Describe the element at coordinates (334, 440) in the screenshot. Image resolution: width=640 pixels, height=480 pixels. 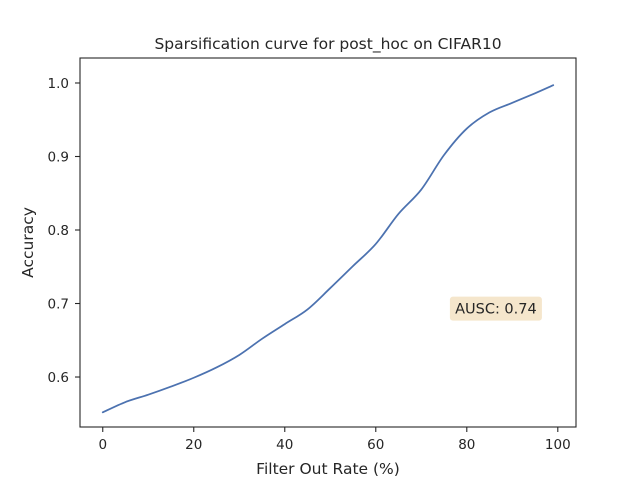
I see `x-axis: 0 20 40 60 80 100` at that location.